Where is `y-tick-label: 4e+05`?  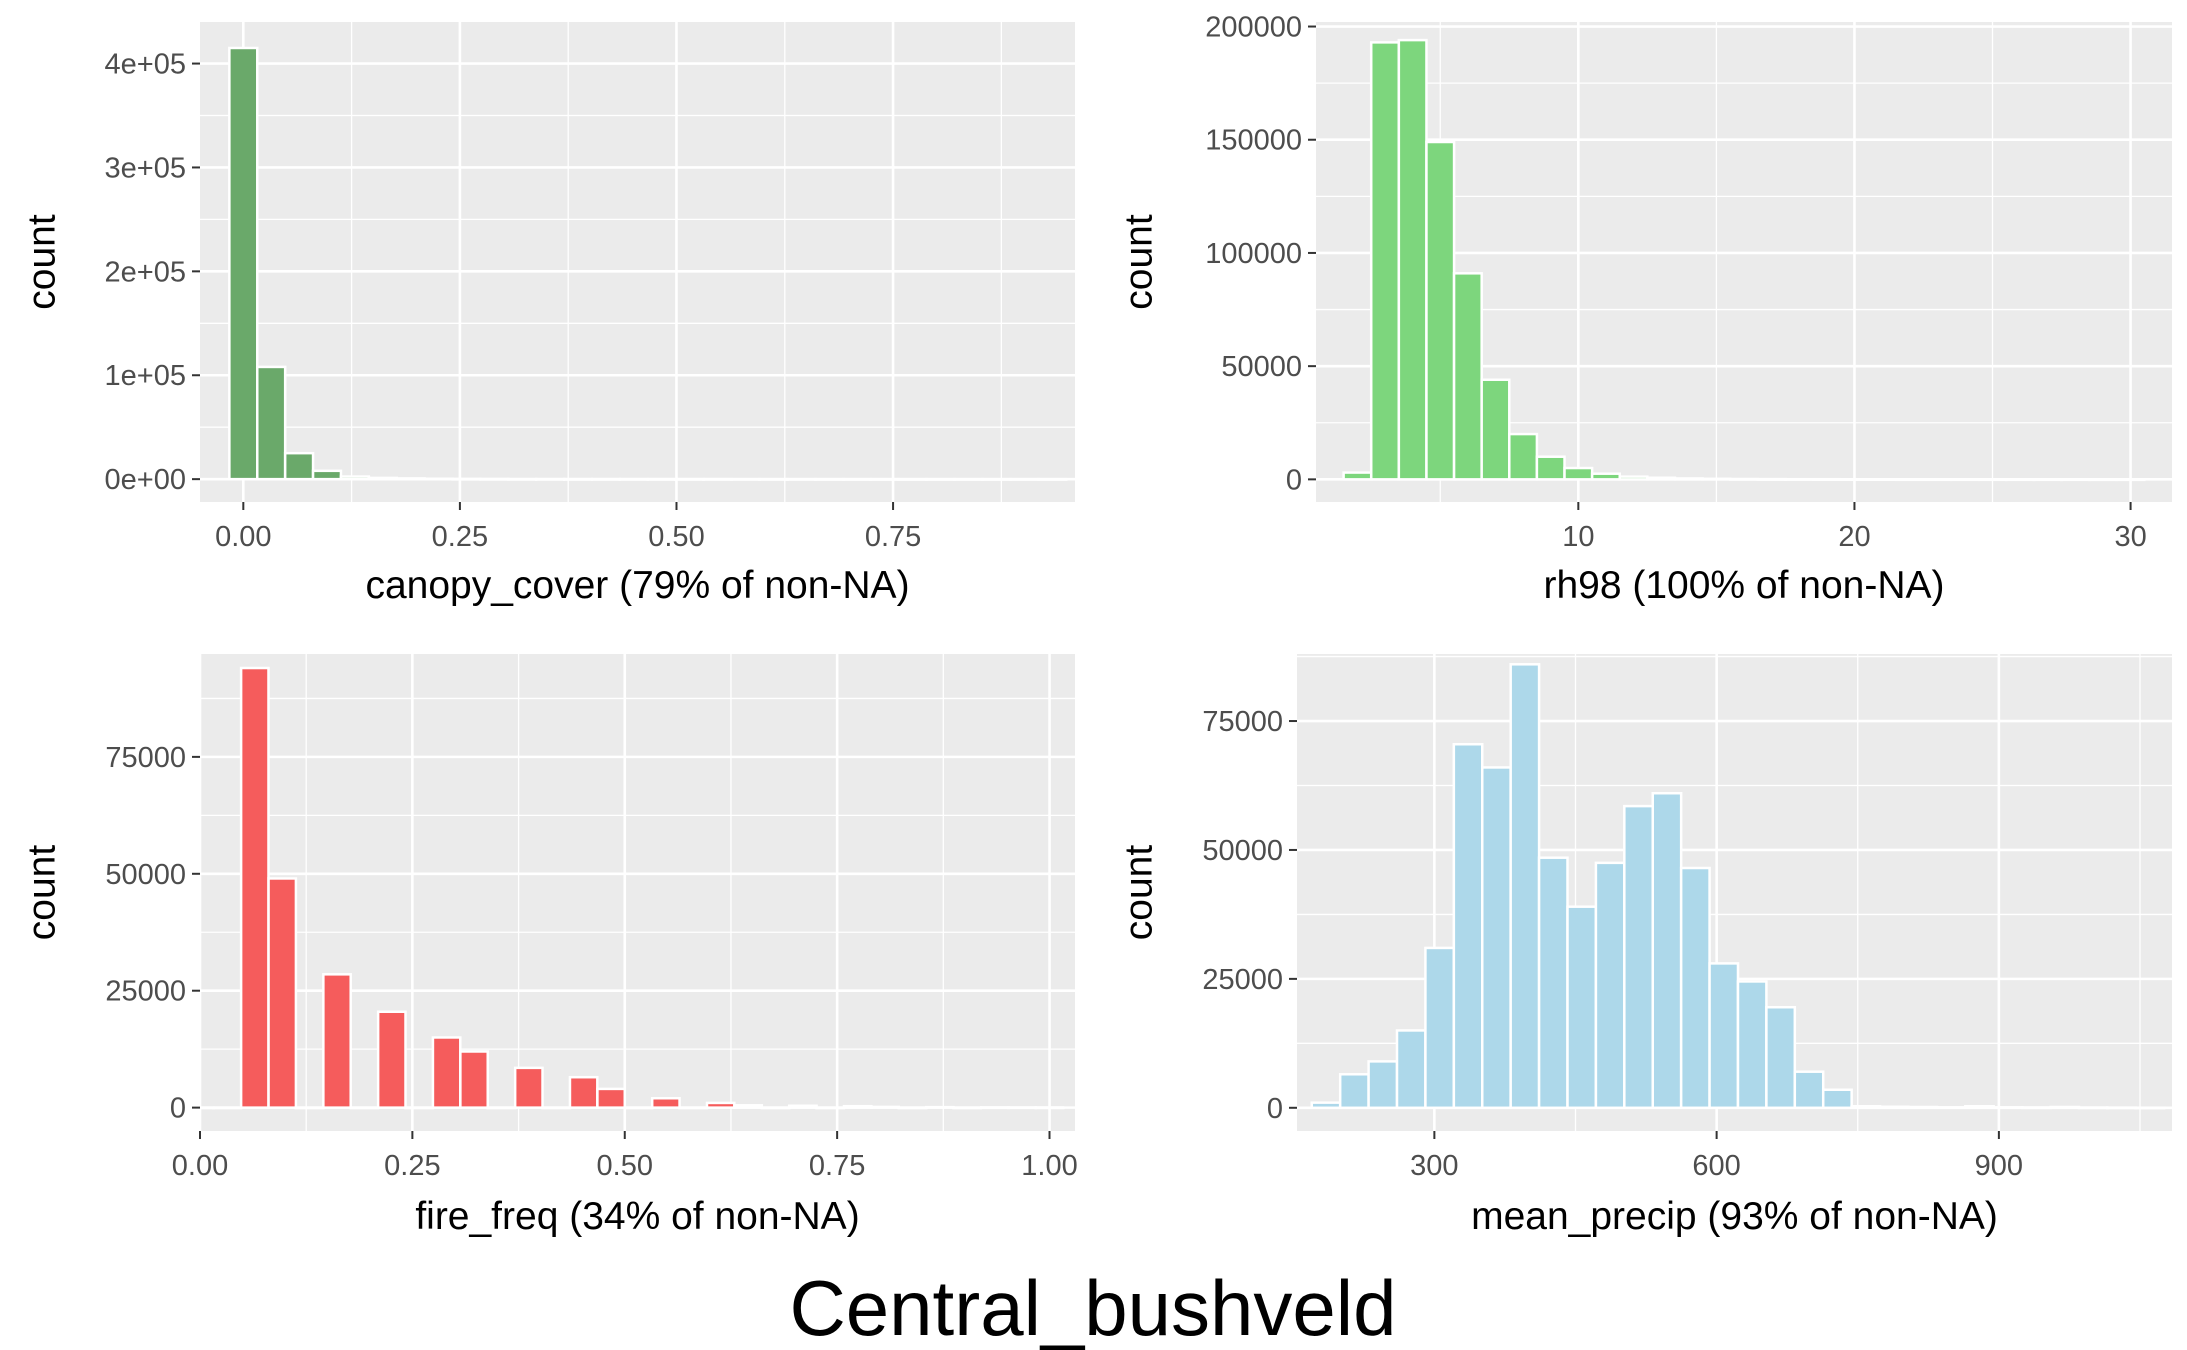
y-tick-label: 4e+05 is located at coordinates (145, 65).